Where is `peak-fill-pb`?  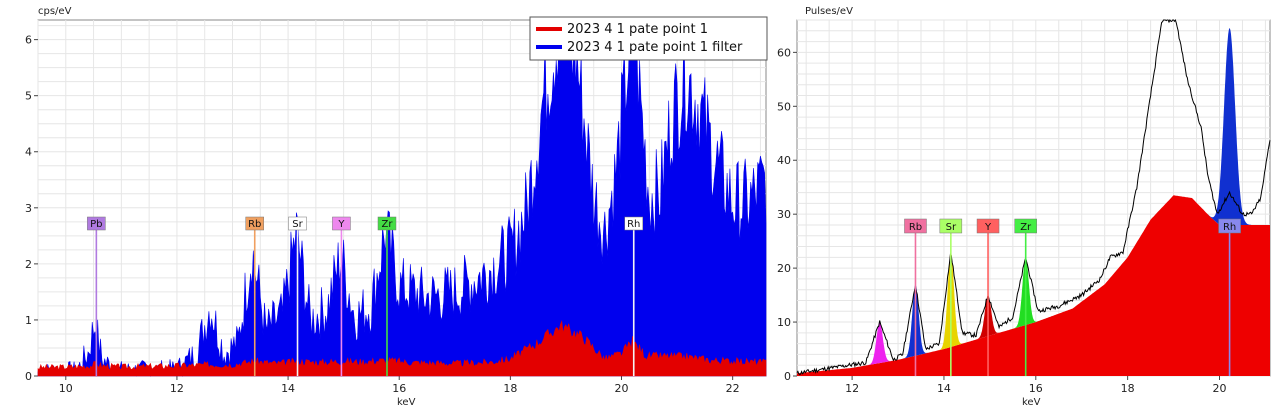 peak-fill-pb is located at coordinates (879, 344).